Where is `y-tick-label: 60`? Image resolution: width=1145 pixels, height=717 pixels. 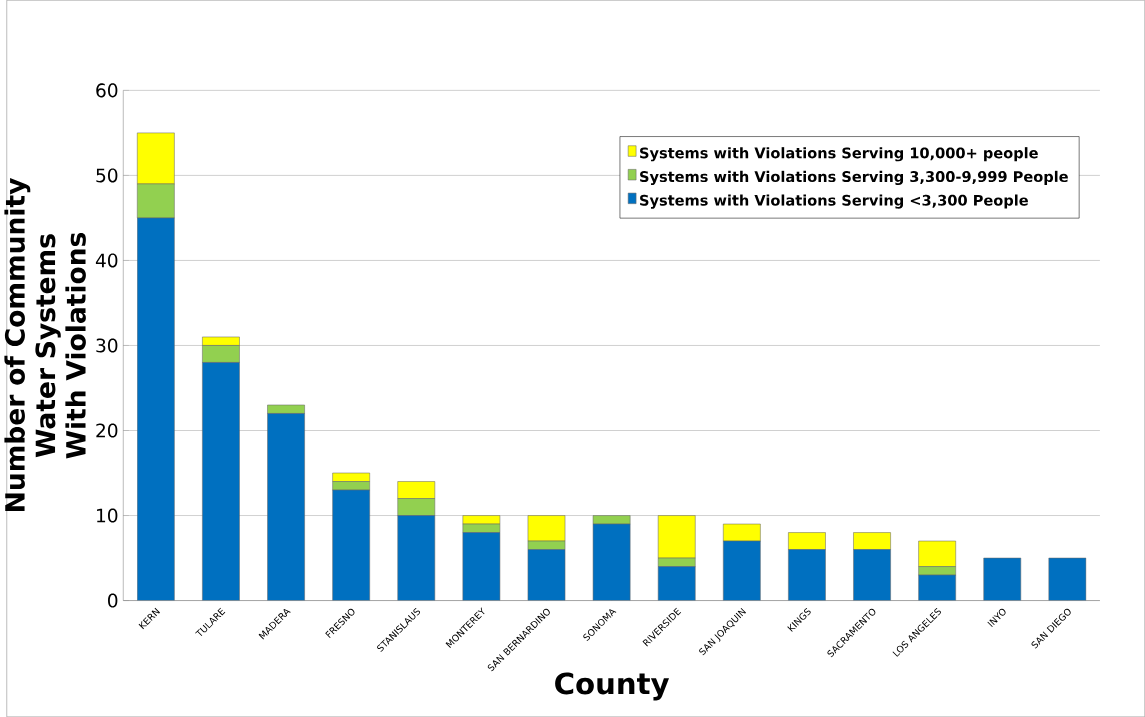
y-tick-label: 60 is located at coordinates (107, 90).